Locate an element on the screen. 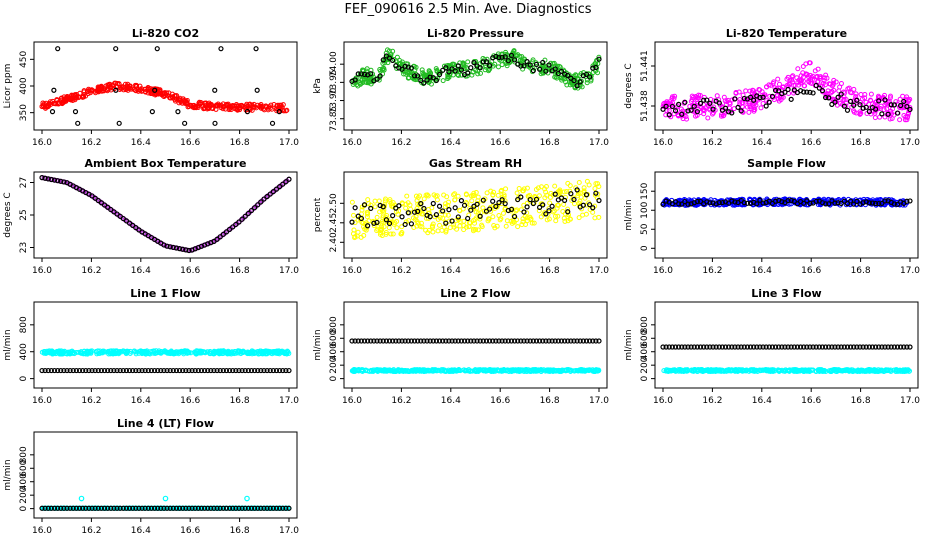 The image size is (936, 540). x-tick-label: 16.4 is located at coordinates (141, 531).